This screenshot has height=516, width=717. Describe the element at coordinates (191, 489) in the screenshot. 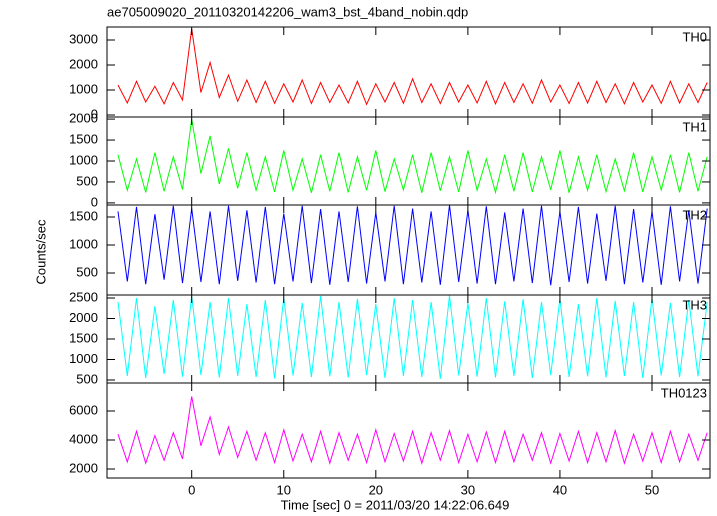

I see `x-tick-label: 0` at that location.